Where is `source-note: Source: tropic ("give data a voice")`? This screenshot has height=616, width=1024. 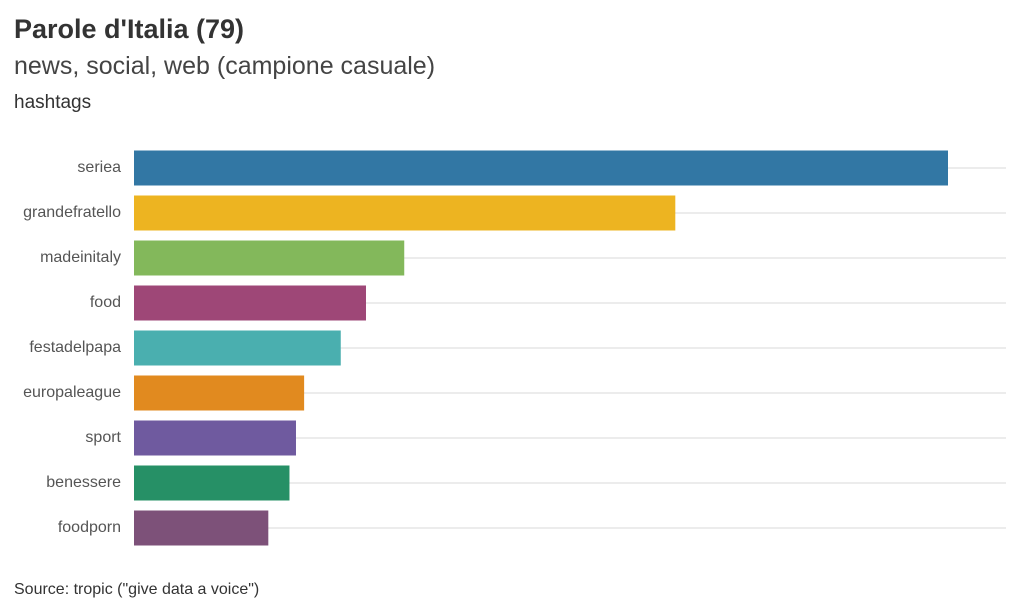 source-note: Source: tropic ("give data a voice") is located at coordinates (137, 589).